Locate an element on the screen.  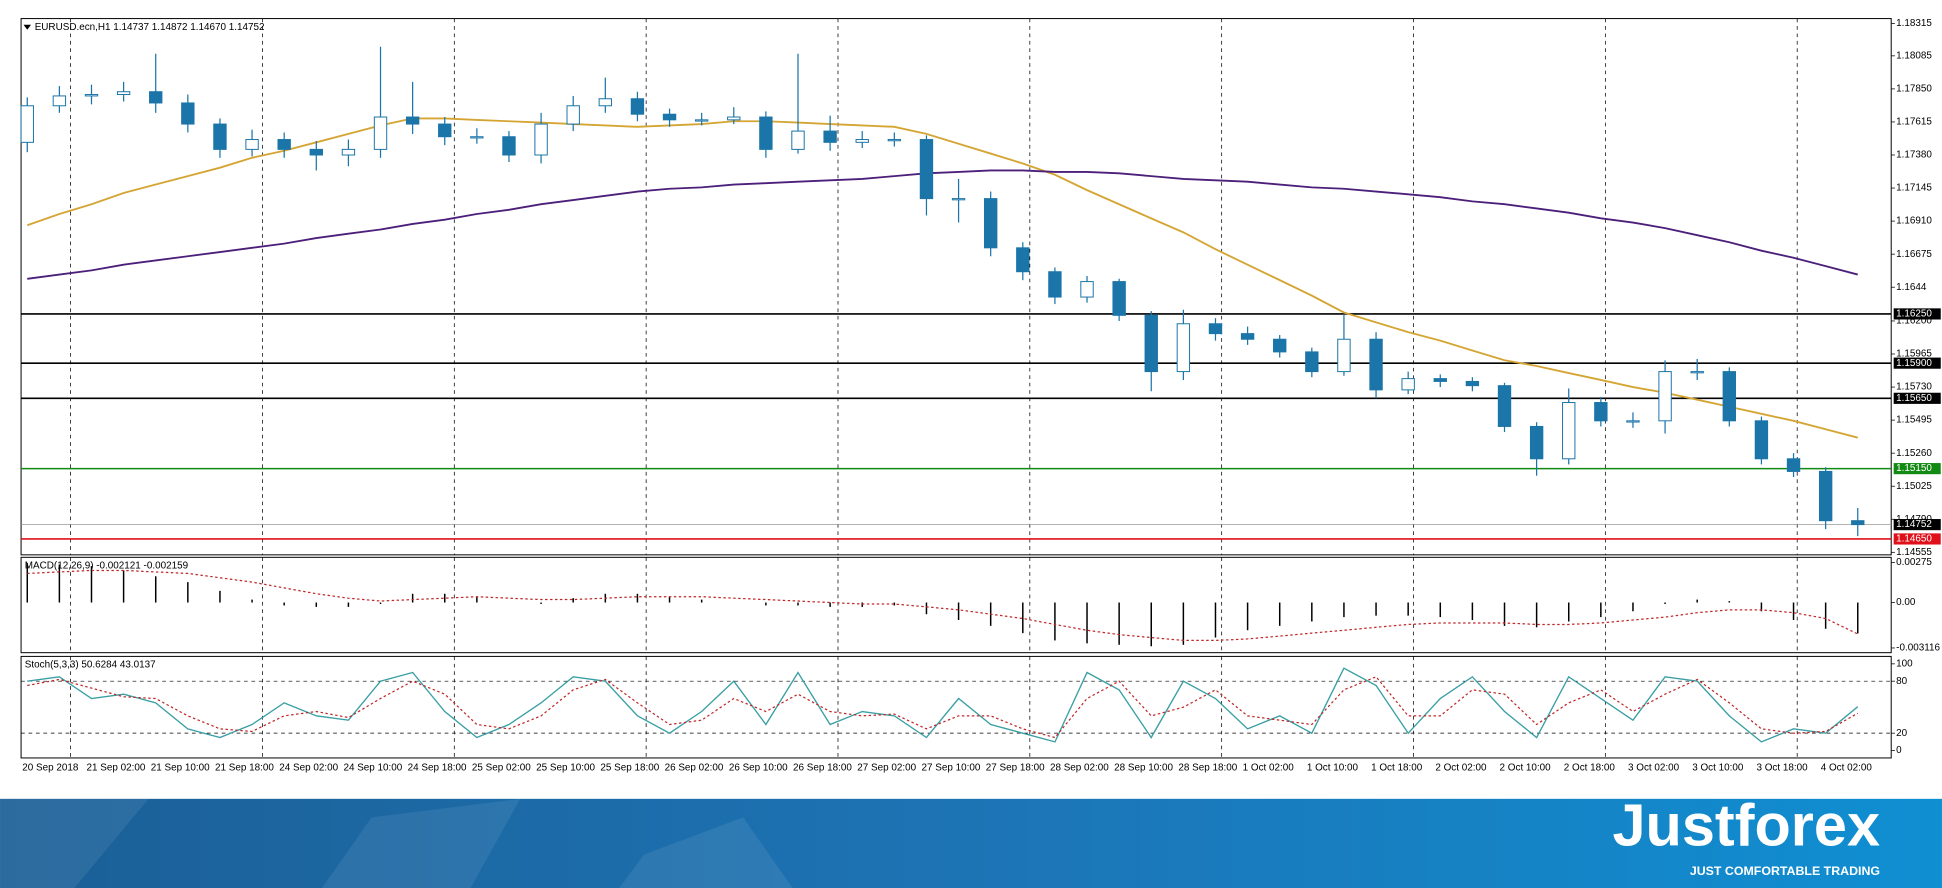
x-tick-label: 24 Sep 02:00 is located at coordinates (308, 767).